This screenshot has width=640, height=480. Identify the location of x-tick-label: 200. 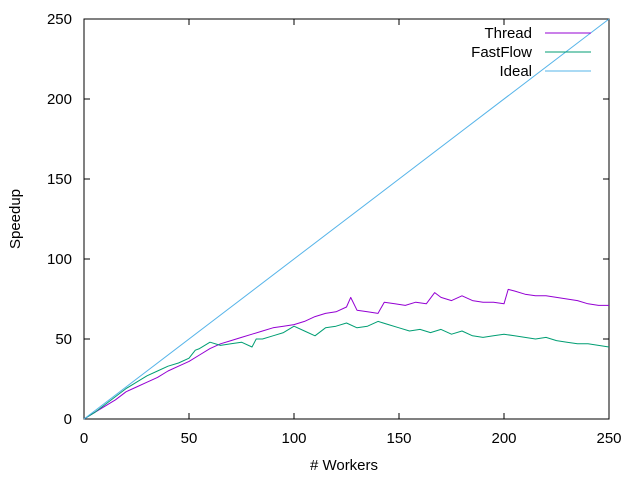
(503, 438).